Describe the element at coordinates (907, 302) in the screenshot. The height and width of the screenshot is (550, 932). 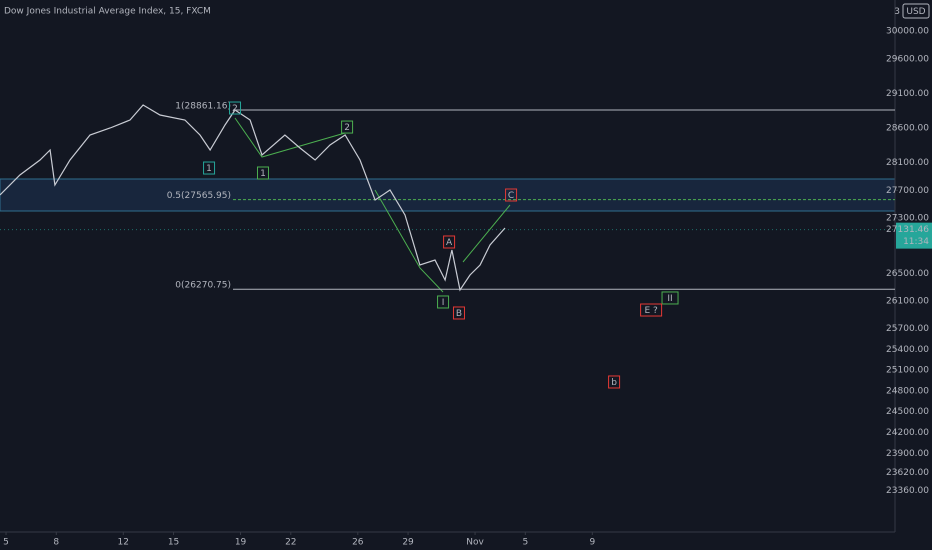
I see `y-tick-label: 26100.00` at that location.